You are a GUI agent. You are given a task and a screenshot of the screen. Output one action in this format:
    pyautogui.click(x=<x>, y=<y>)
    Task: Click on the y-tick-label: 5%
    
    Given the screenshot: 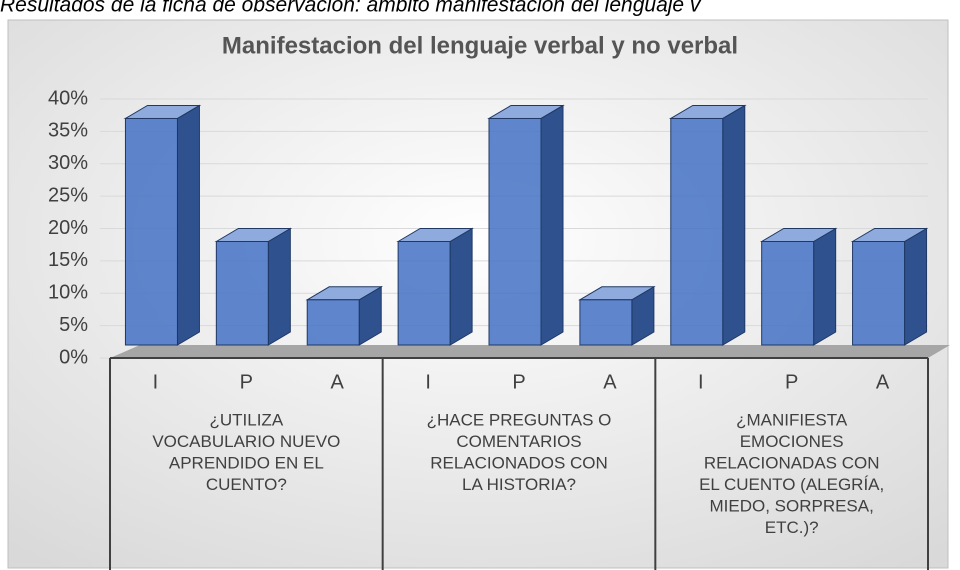 What is the action you would take?
    pyautogui.click(x=73, y=325)
    